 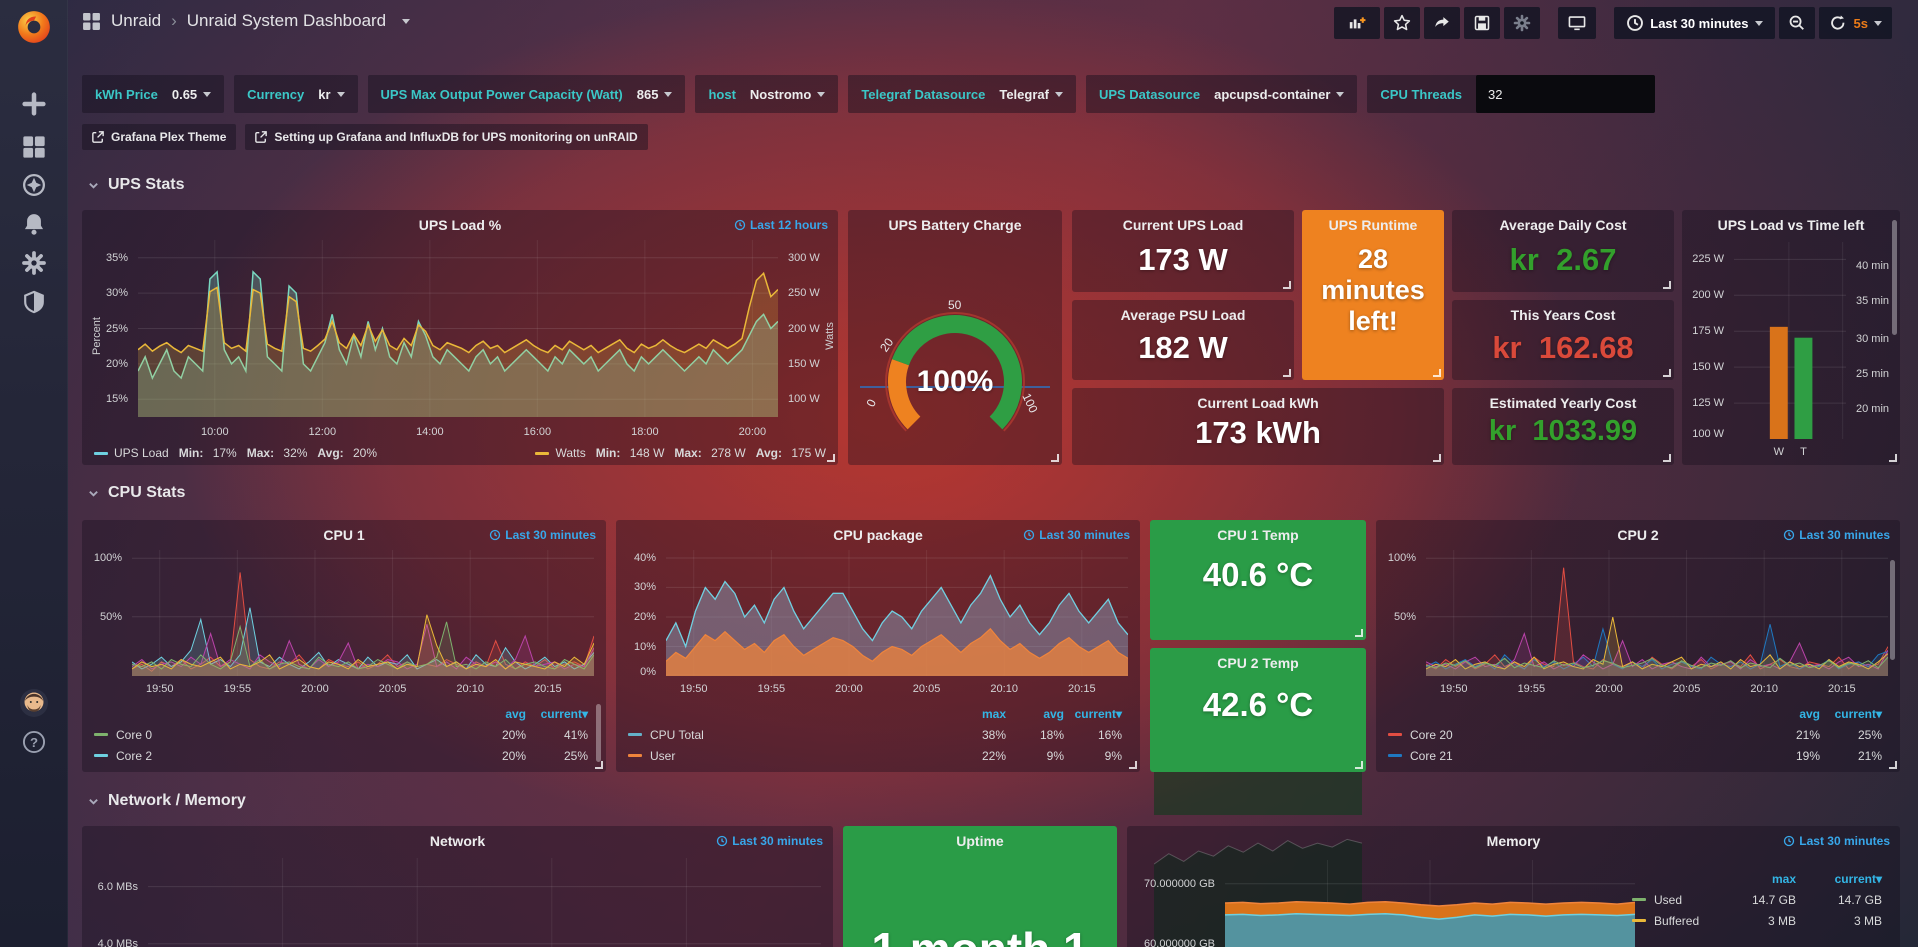 I want to click on legend-series-name: UPS Load, so click(x=141, y=453).